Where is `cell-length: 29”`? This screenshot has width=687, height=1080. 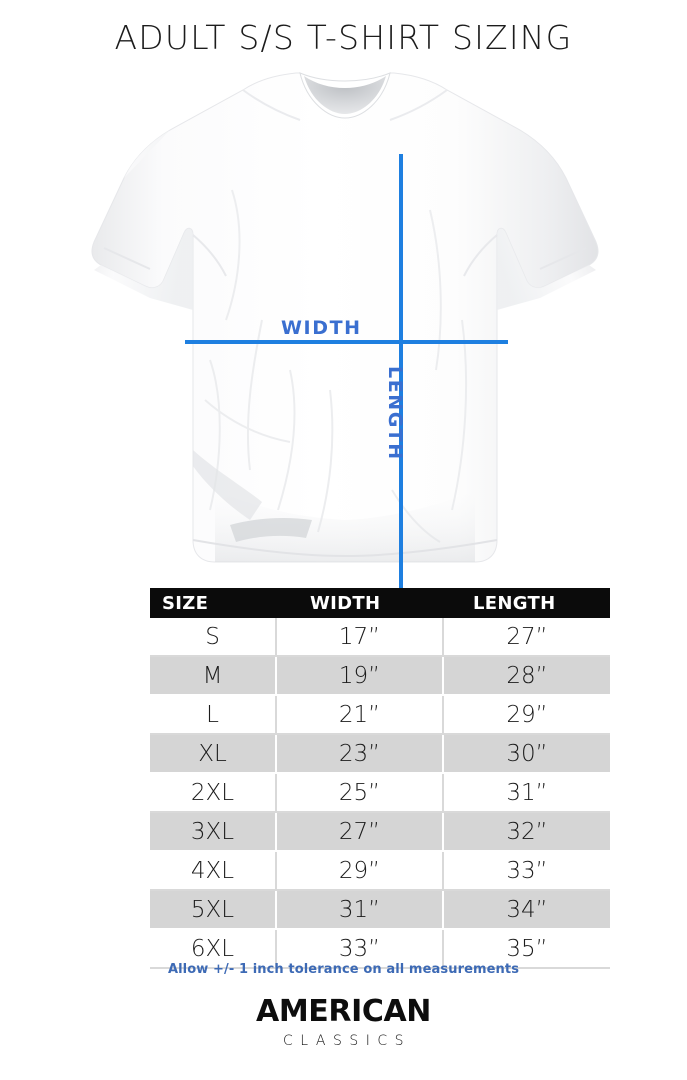 cell-length: 29” is located at coordinates (526, 715).